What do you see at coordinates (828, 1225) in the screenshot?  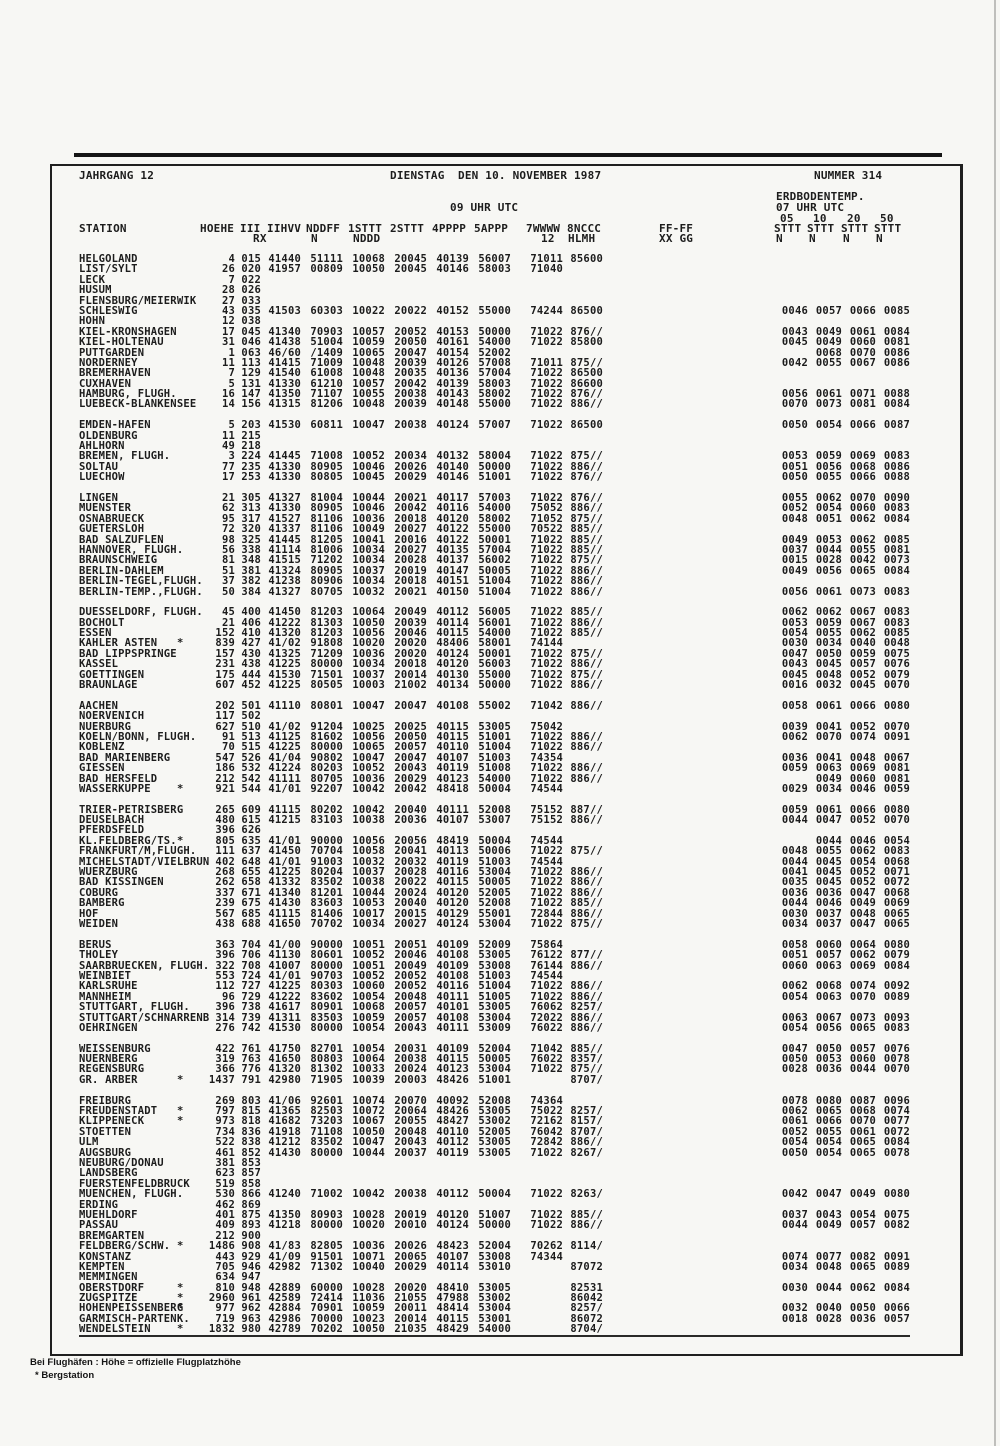 I see `soil-10: 0049` at bounding box center [828, 1225].